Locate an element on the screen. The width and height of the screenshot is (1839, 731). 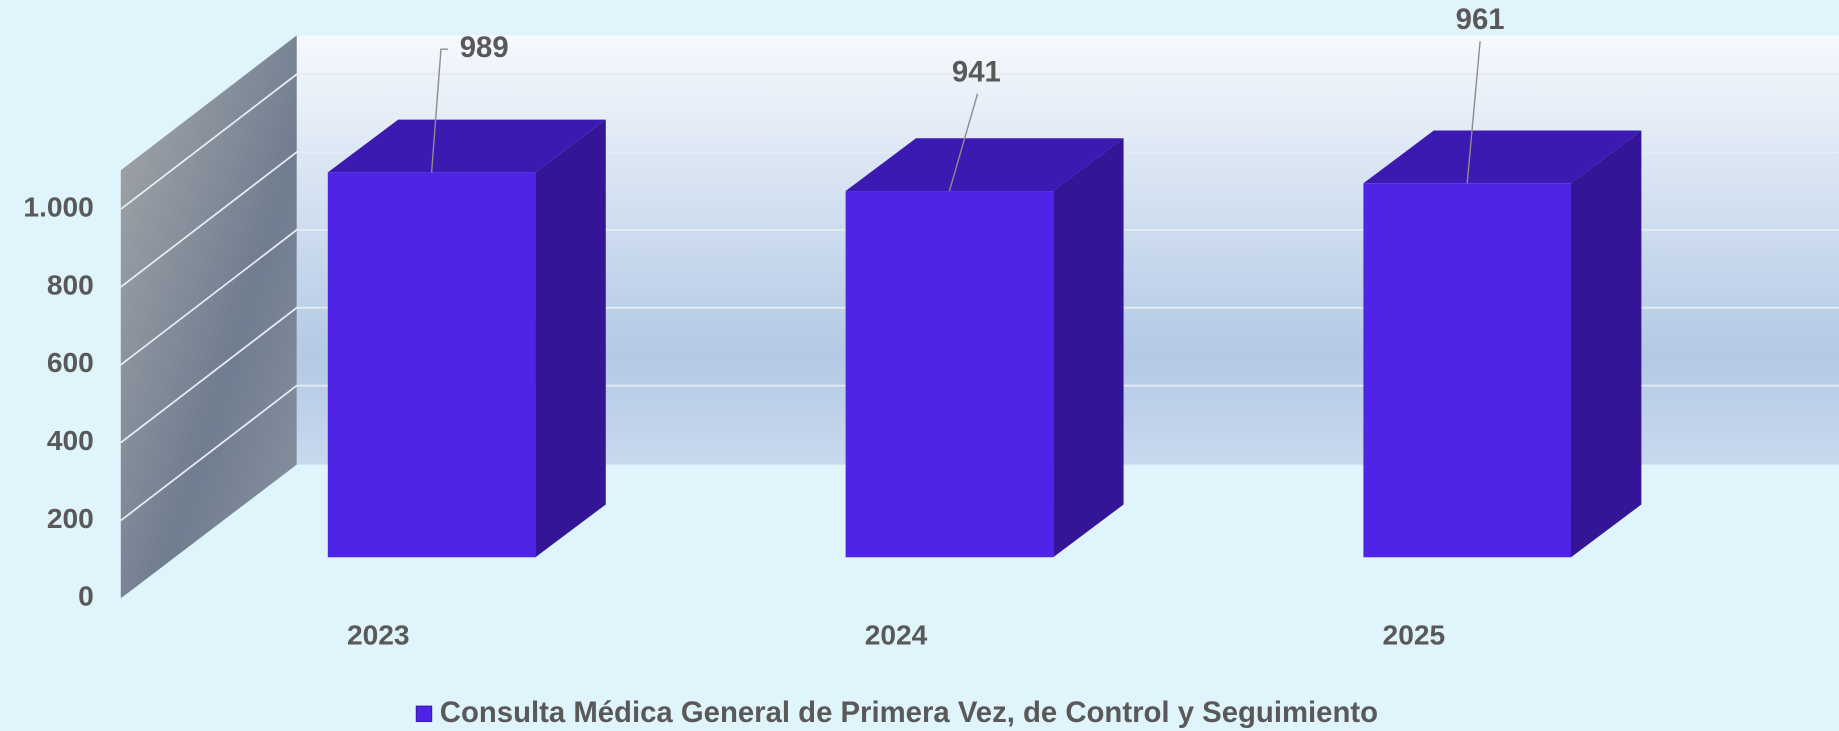
data-label: 989 is located at coordinates (484, 47).